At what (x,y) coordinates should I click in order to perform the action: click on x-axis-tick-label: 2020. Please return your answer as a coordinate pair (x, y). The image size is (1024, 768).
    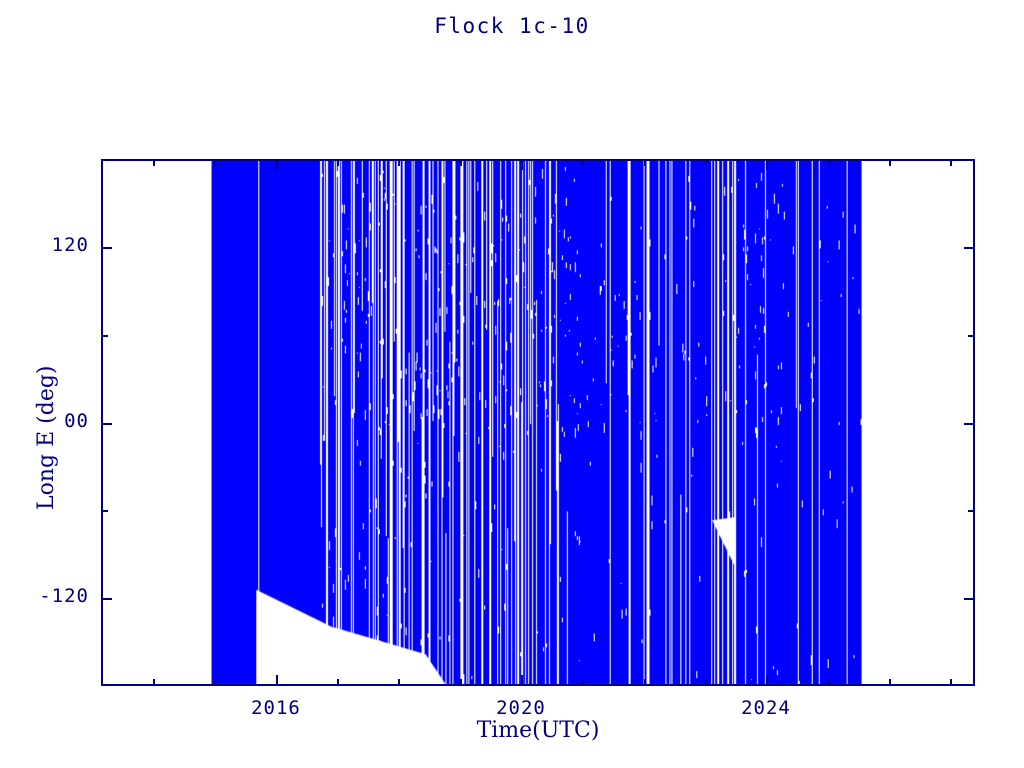
    Looking at the image, I should click on (521, 708).